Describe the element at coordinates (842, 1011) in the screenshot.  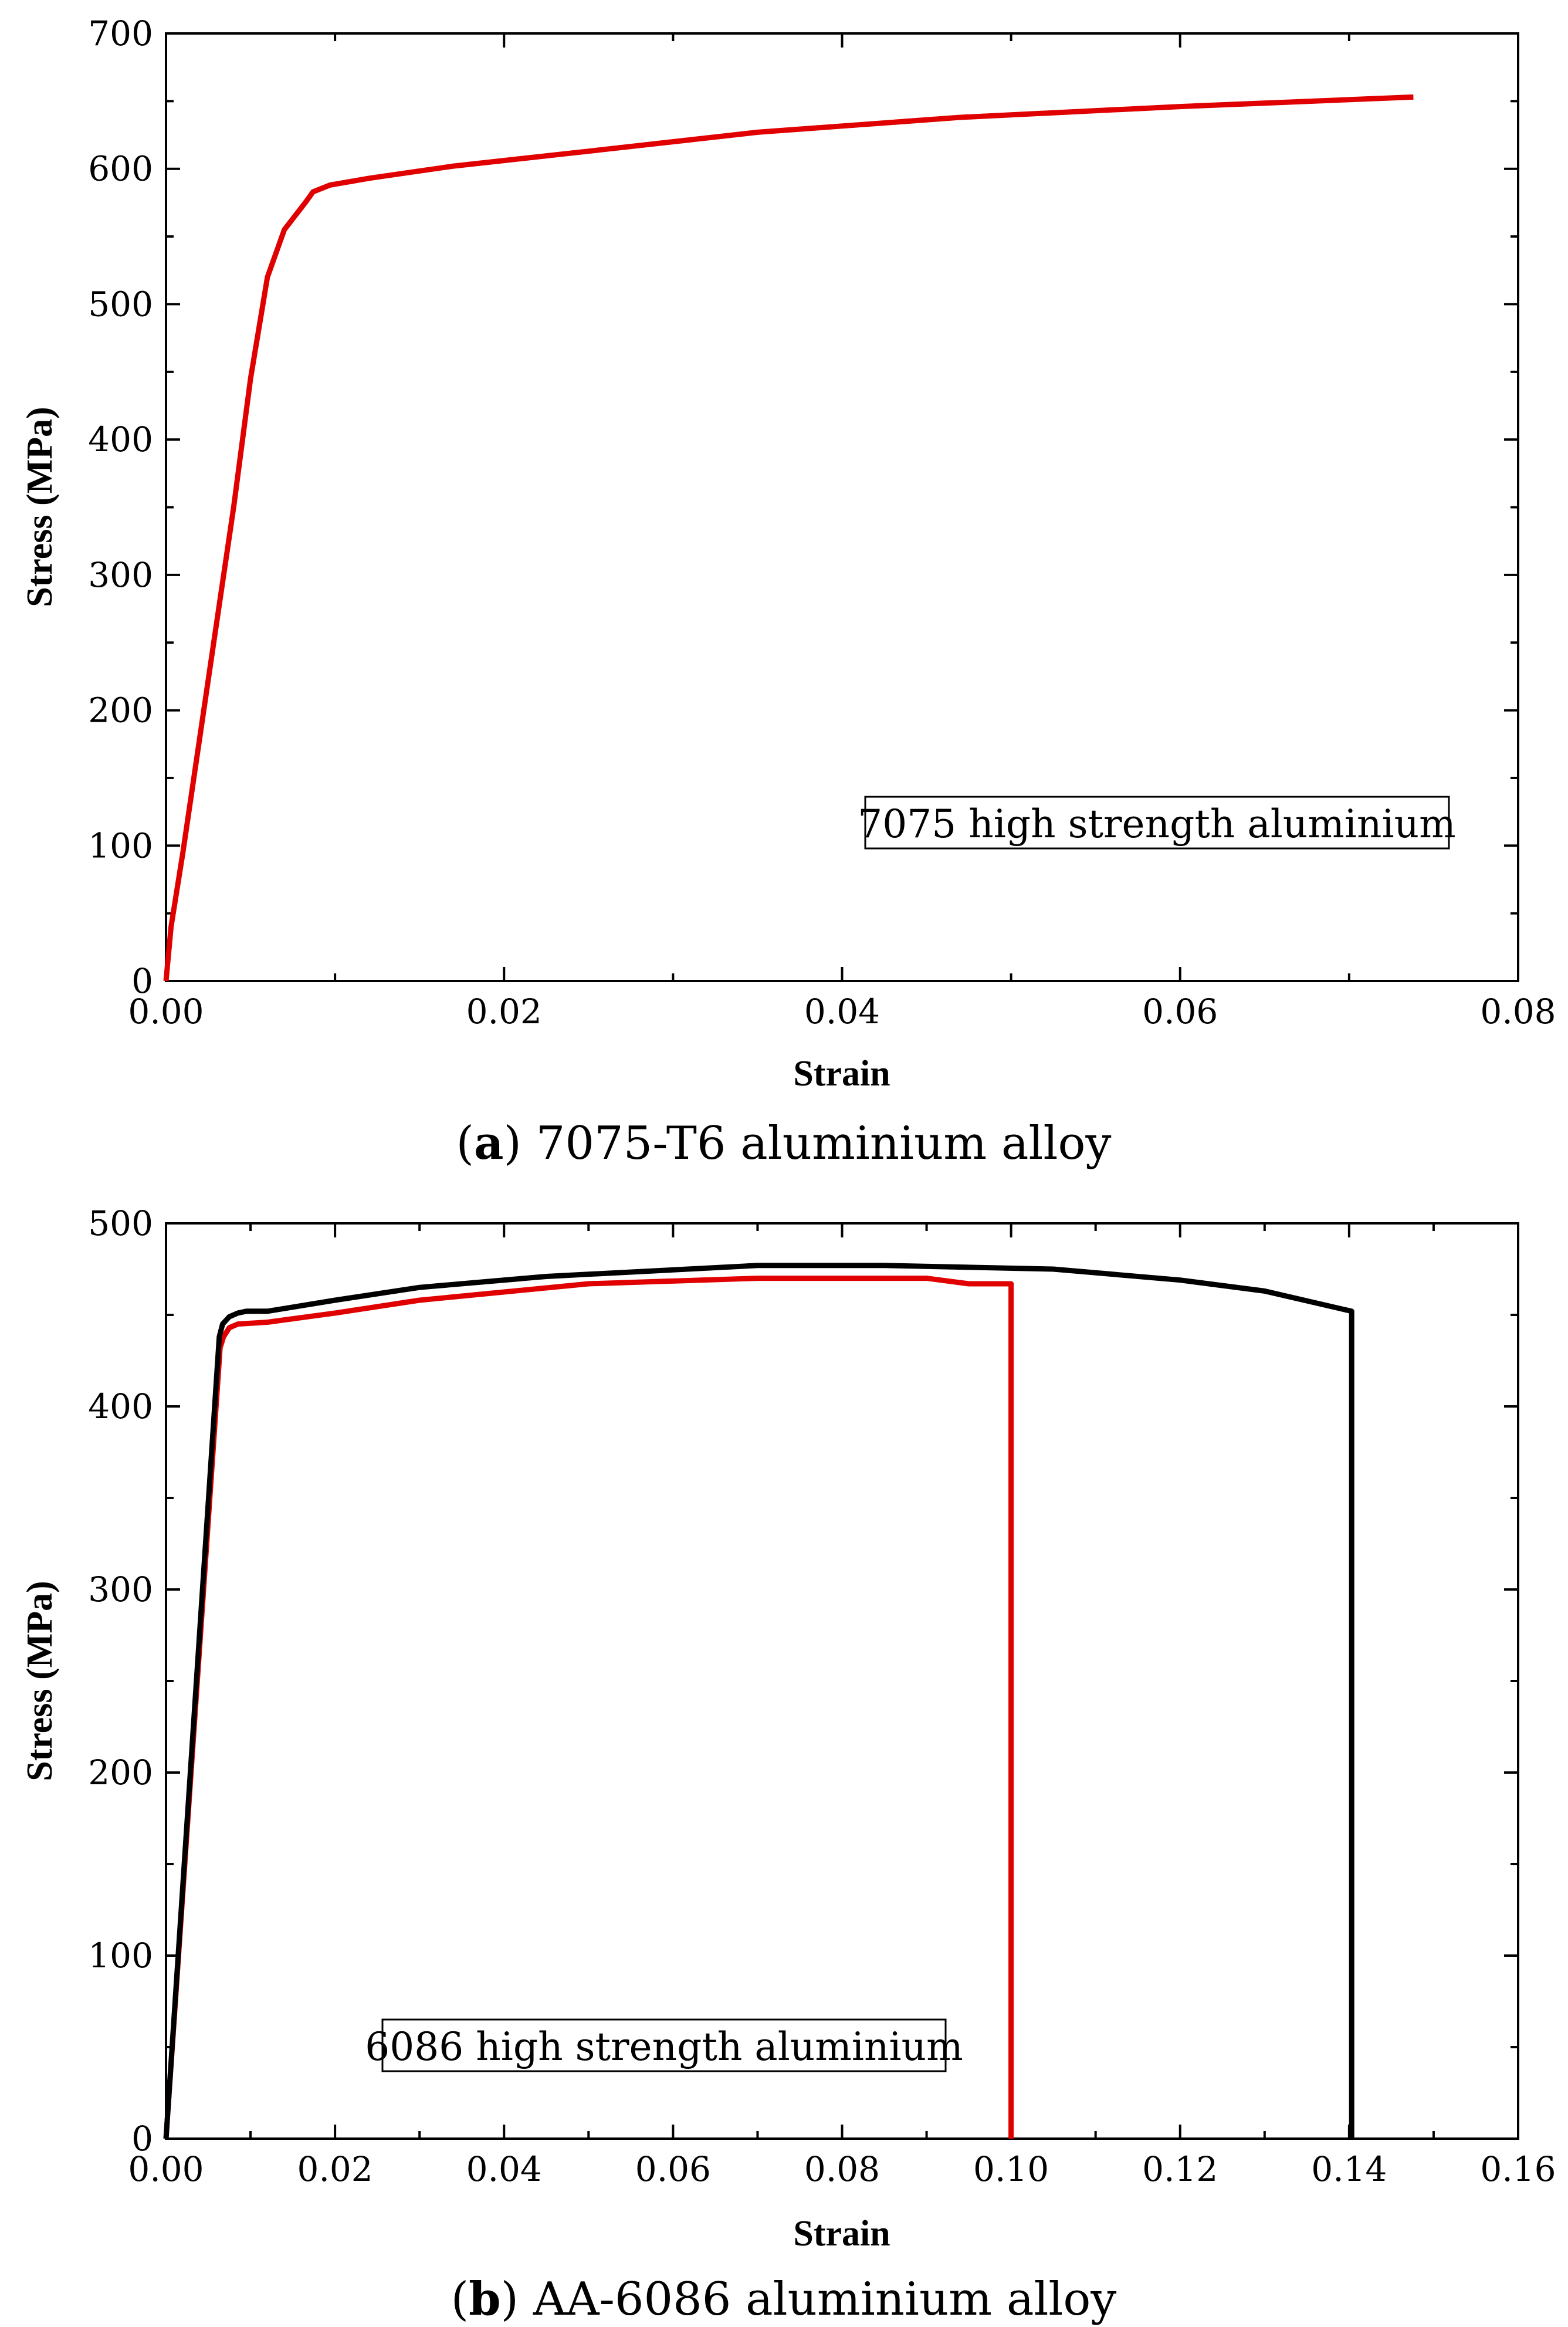
I see `x-tick-label-a: 0.04` at that location.